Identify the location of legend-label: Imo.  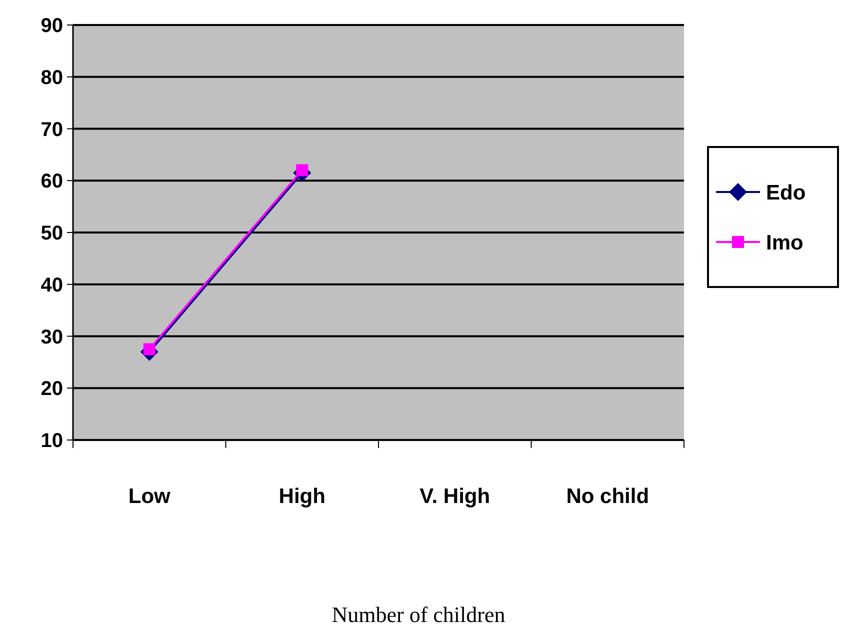
(785, 242).